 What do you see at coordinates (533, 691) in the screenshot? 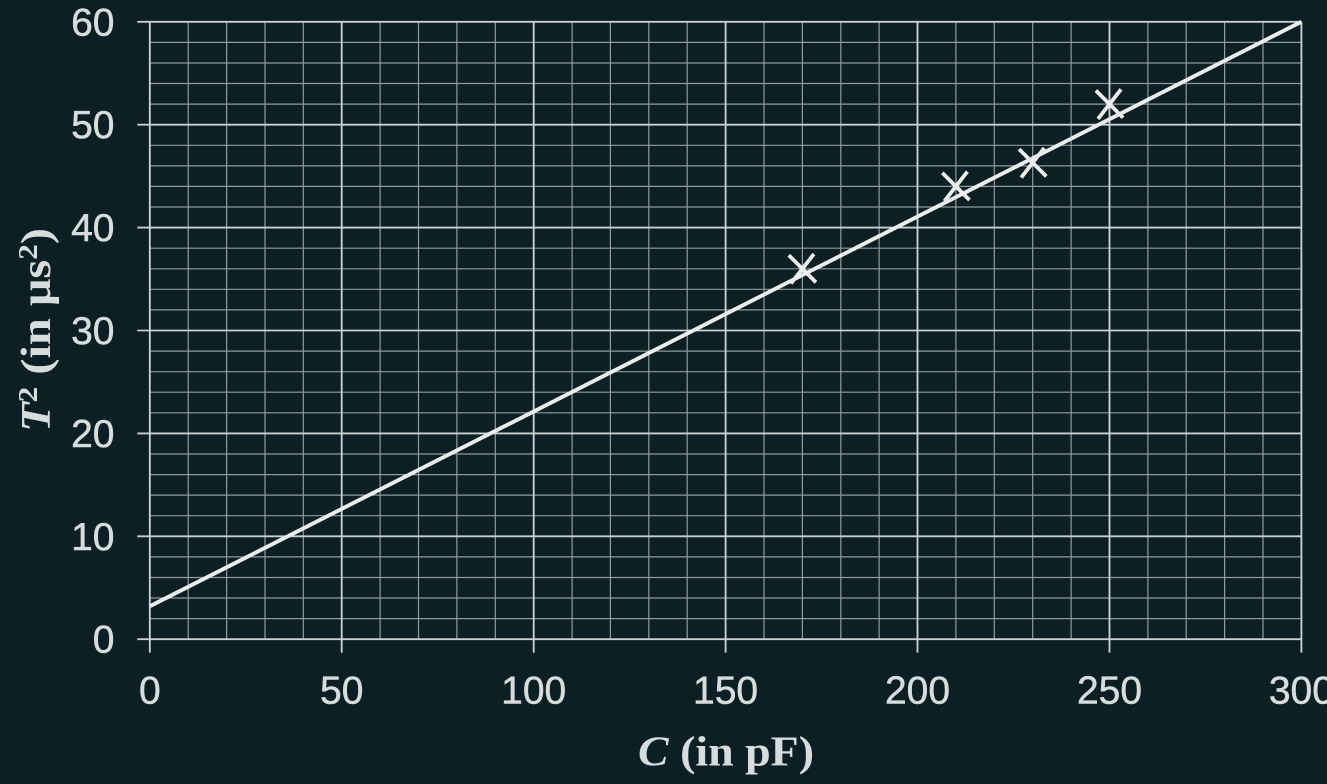
I see `svg-text: 100` at bounding box center [533, 691].